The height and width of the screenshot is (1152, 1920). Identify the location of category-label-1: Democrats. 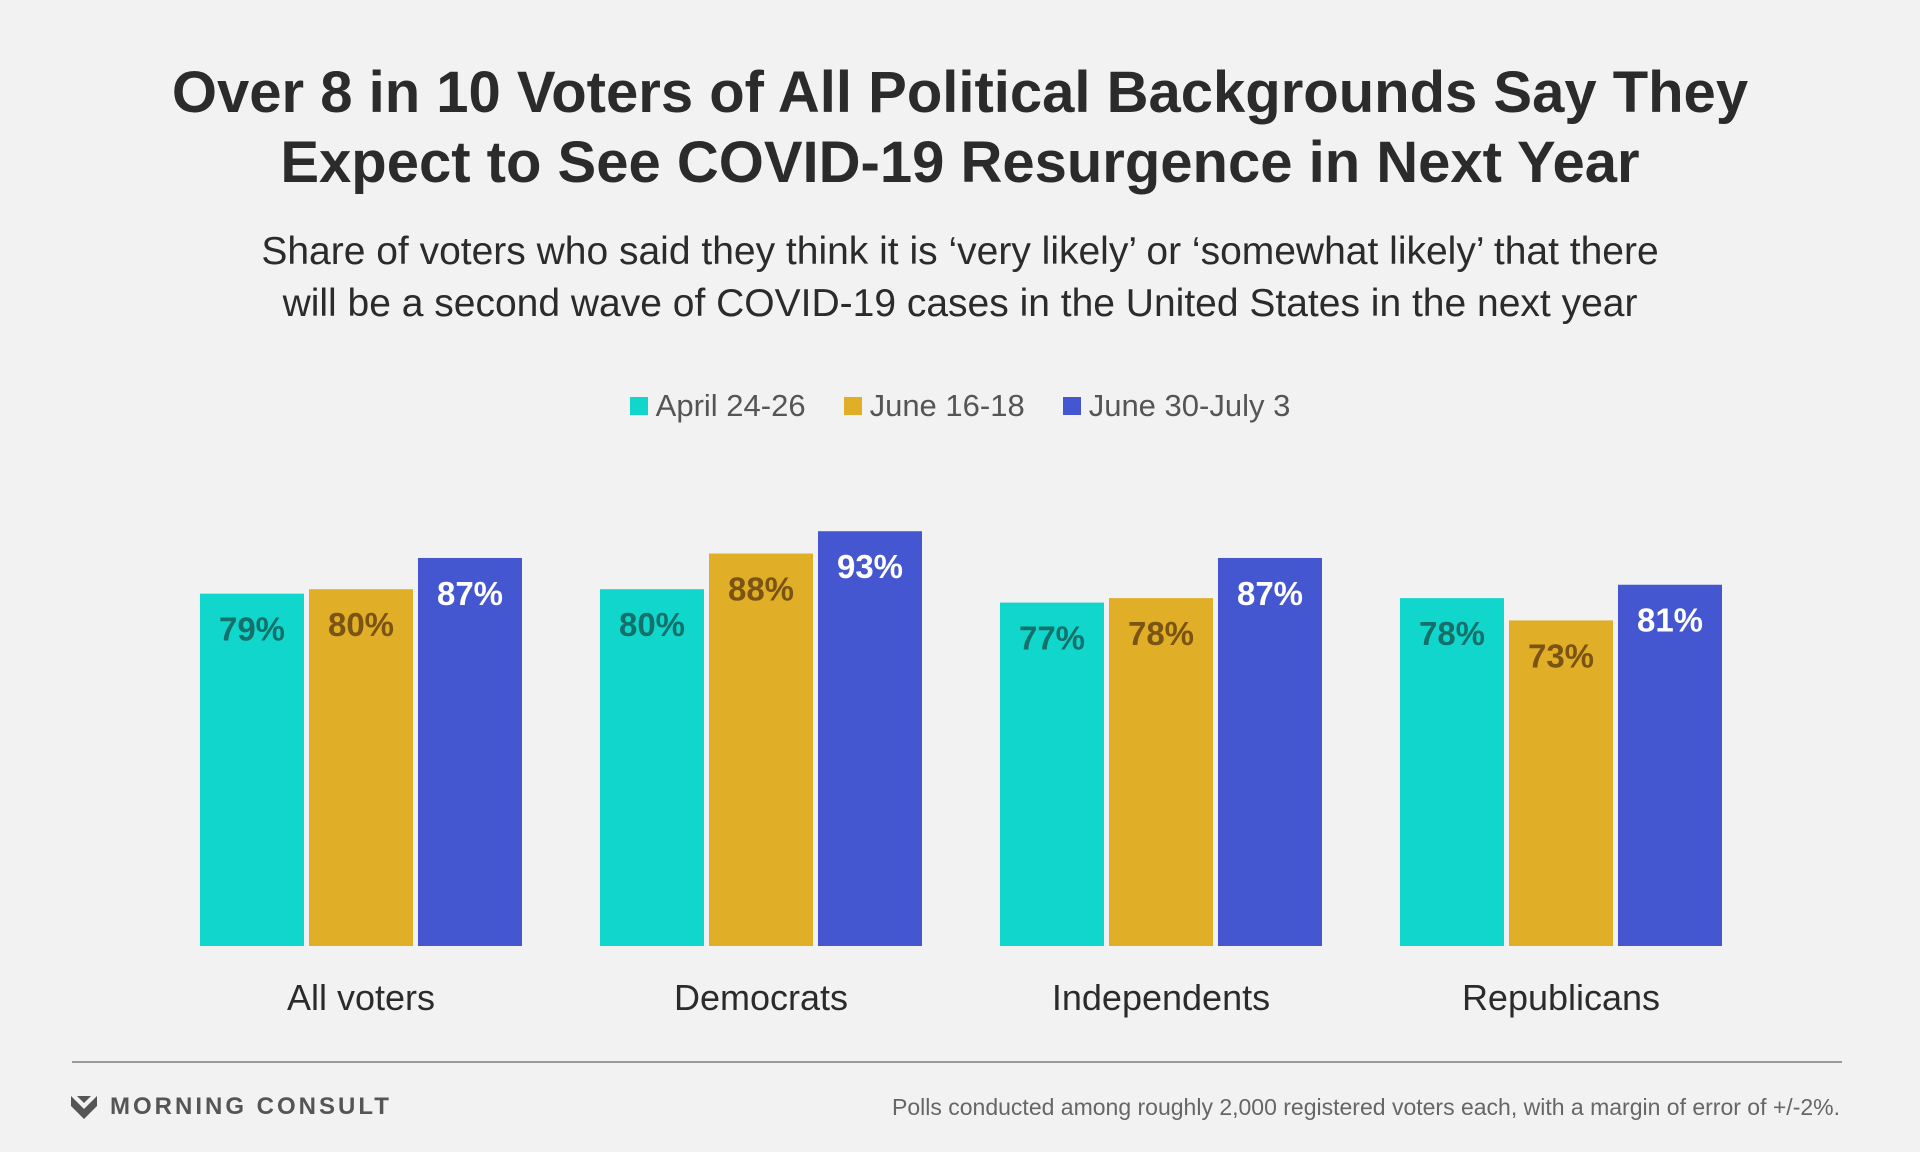
(761, 997).